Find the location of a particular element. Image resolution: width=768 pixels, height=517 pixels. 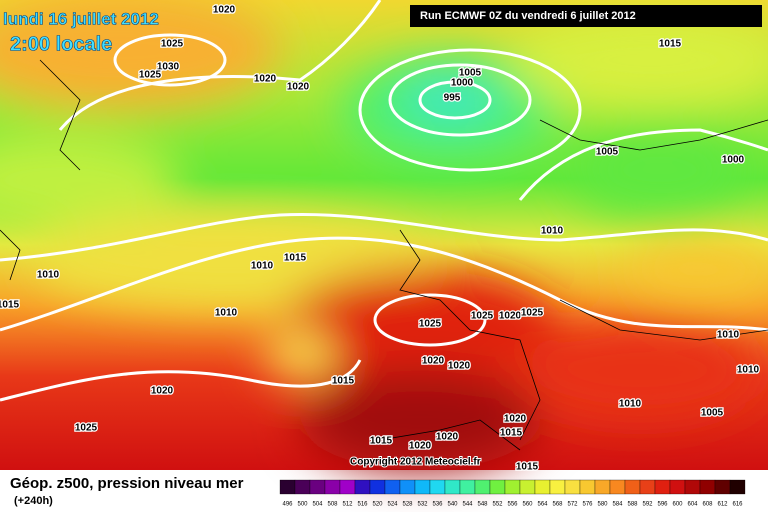

scale-label: 580 is located at coordinates (602, 505).